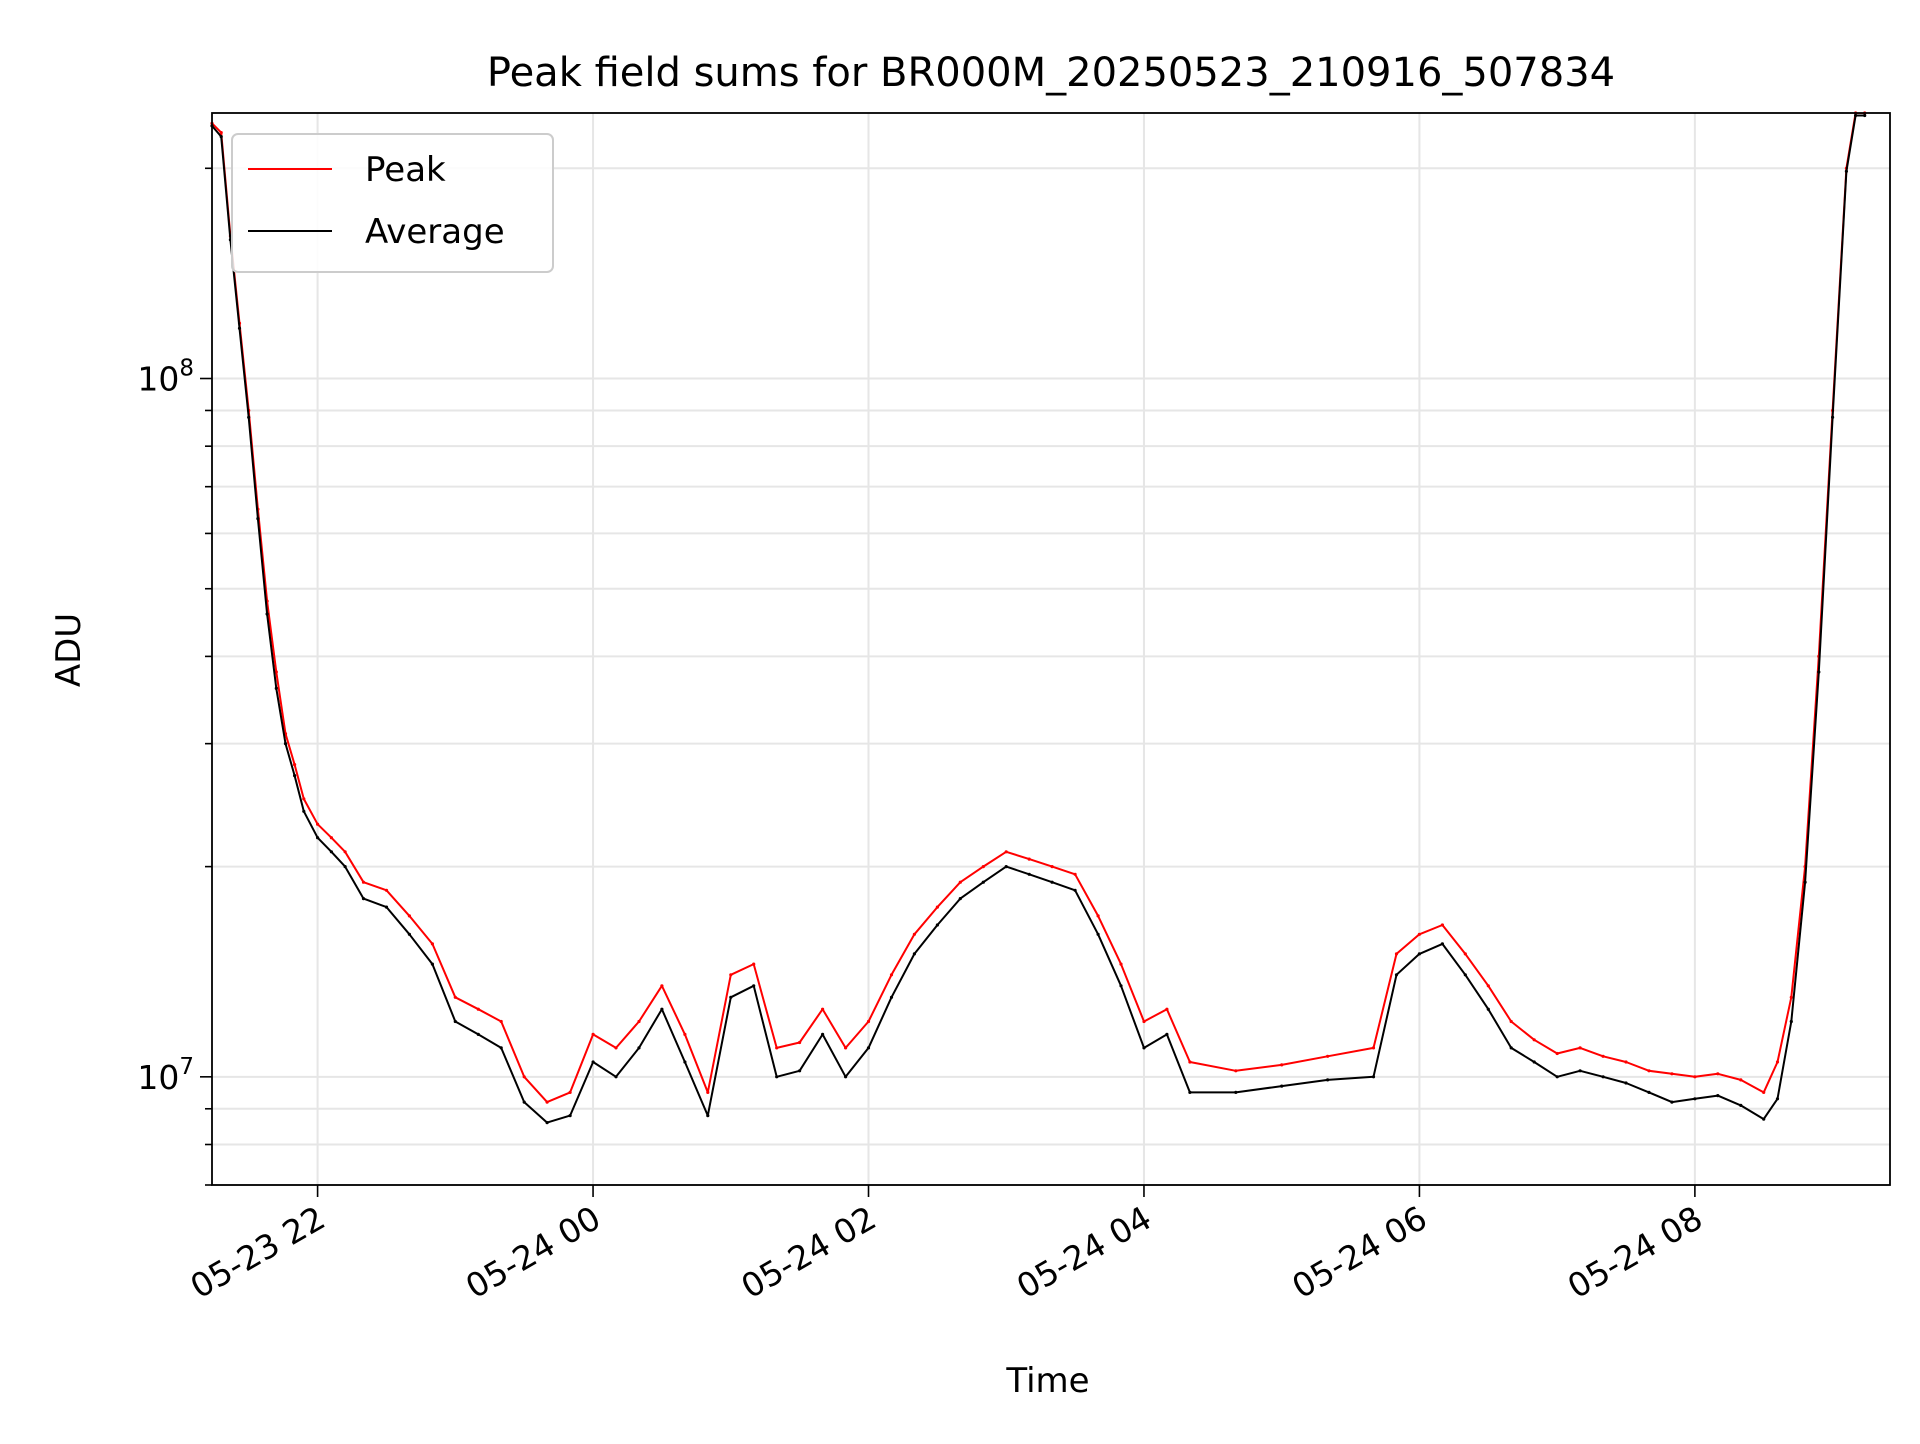  Describe the element at coordinates (165, 377) in the screenshot. I see `y-tick-label: 108` at that location.